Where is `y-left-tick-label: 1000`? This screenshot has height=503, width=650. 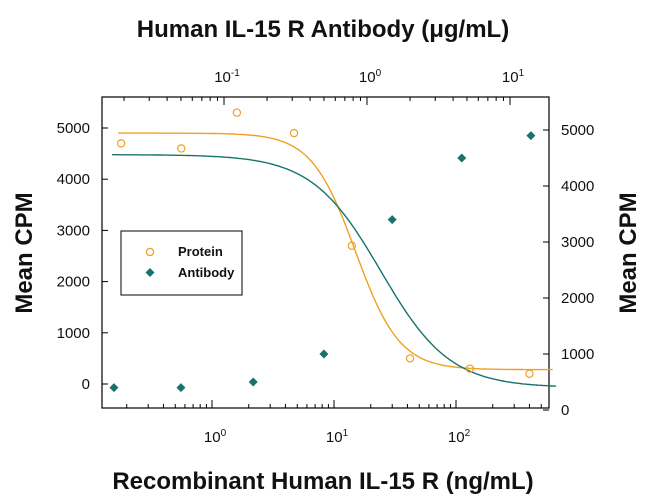 y-left-tick-label: 1000 is located at coordinates (73, 333).